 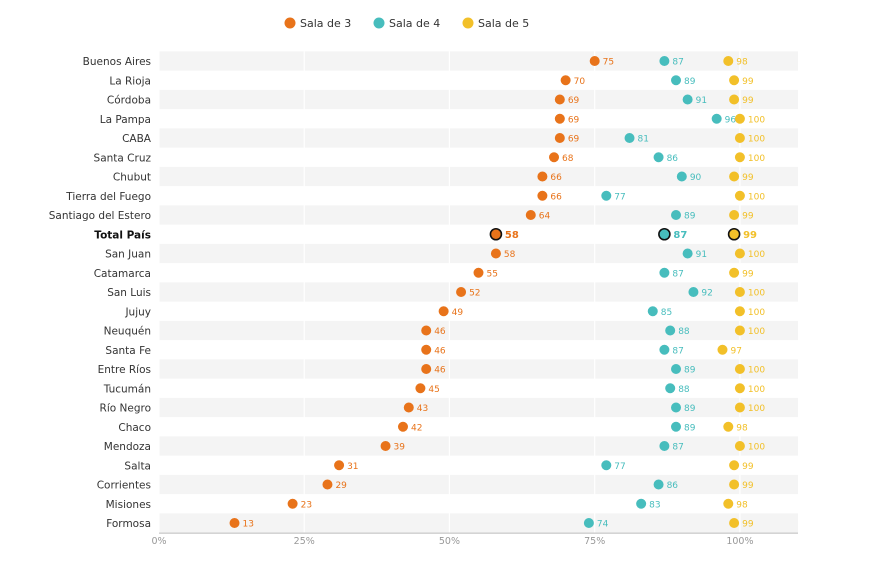 I want to click on category-label: Tierra del Fuego, so click(x=108, y=197).